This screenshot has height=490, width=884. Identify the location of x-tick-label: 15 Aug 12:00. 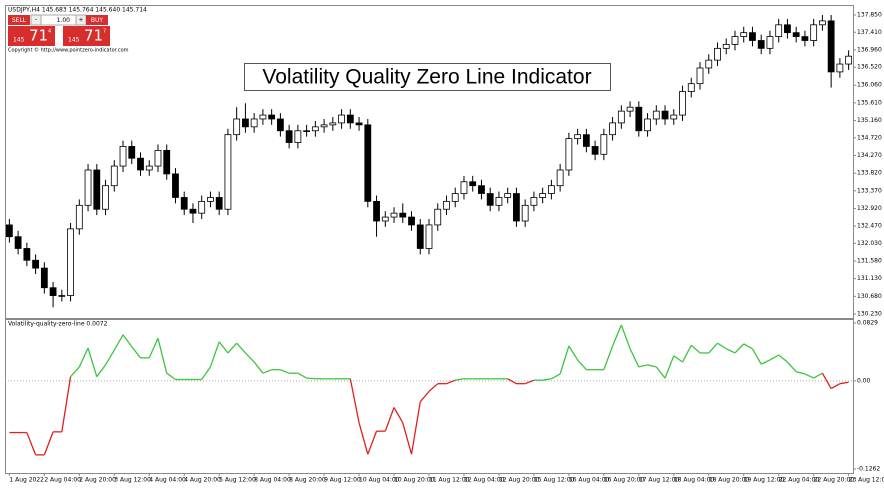
(554, 480).